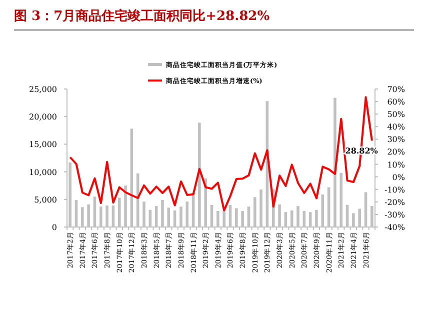 Image resolution: width=427 pixels, height=321 pixels. Describe the element at coordinates (396, 102) in the screenshot. I see `y2-tick-label: 60%` at that location.